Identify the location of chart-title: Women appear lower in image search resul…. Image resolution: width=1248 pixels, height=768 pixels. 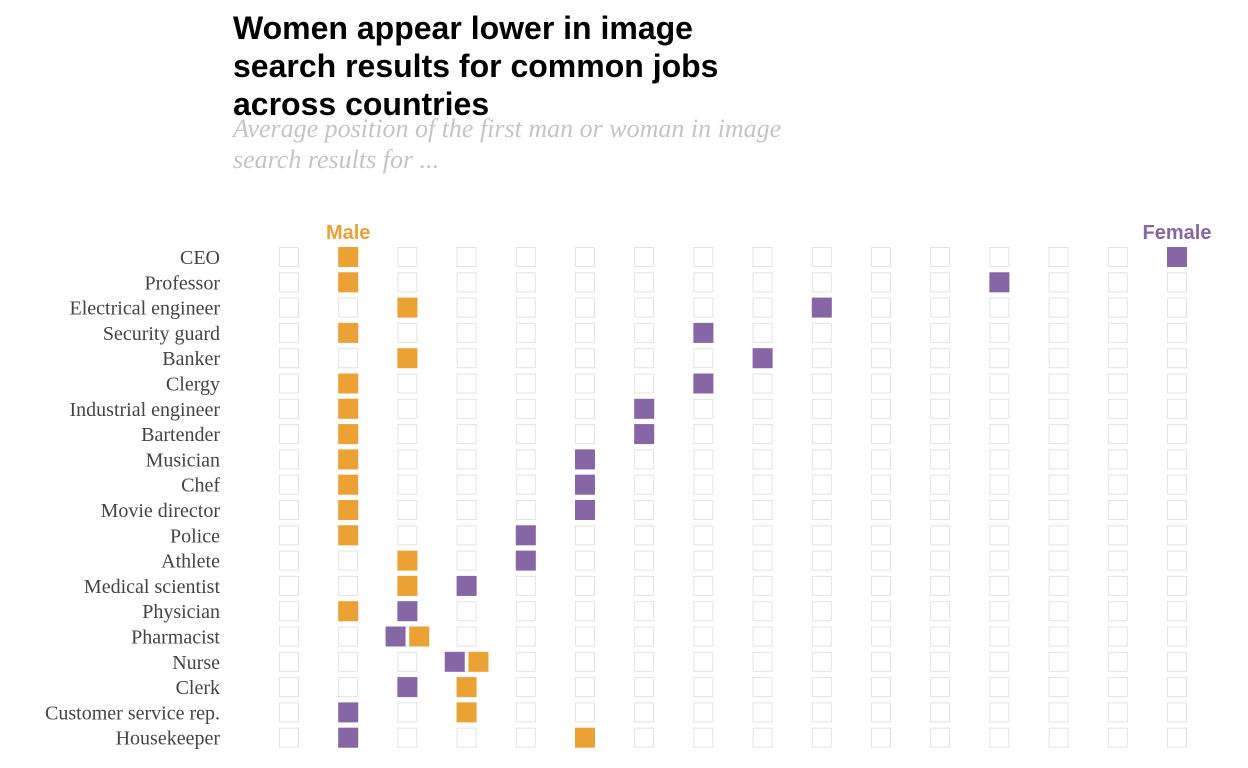
(476, 66).